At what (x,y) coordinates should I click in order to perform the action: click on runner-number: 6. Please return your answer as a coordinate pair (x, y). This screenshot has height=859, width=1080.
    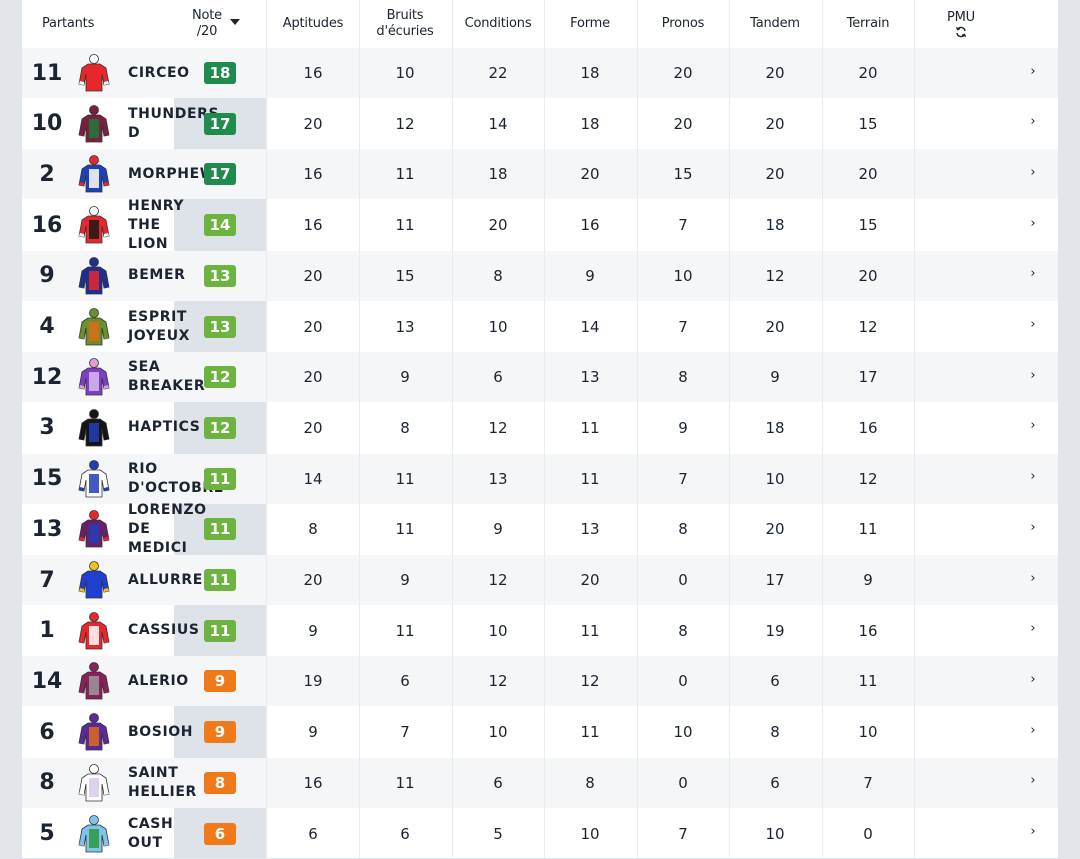
    Looking at the image, I should click on (47, 732).